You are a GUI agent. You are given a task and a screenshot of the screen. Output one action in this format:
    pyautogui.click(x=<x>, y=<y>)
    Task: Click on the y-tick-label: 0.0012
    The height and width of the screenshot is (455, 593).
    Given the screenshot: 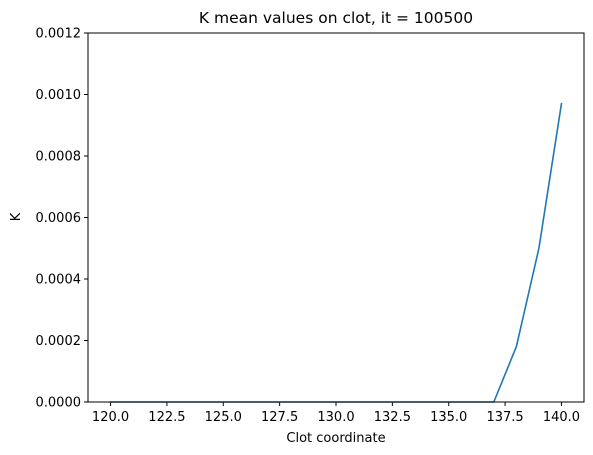 What is the action you would take?
    pyautogui.click(x=59, y=34)
    